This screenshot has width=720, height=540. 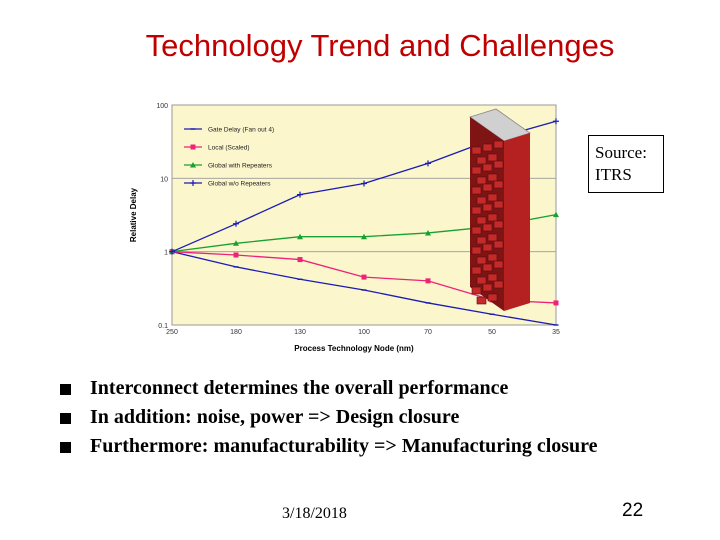 I want to click on x-tick-label: 250, so click(x=172, y=332).